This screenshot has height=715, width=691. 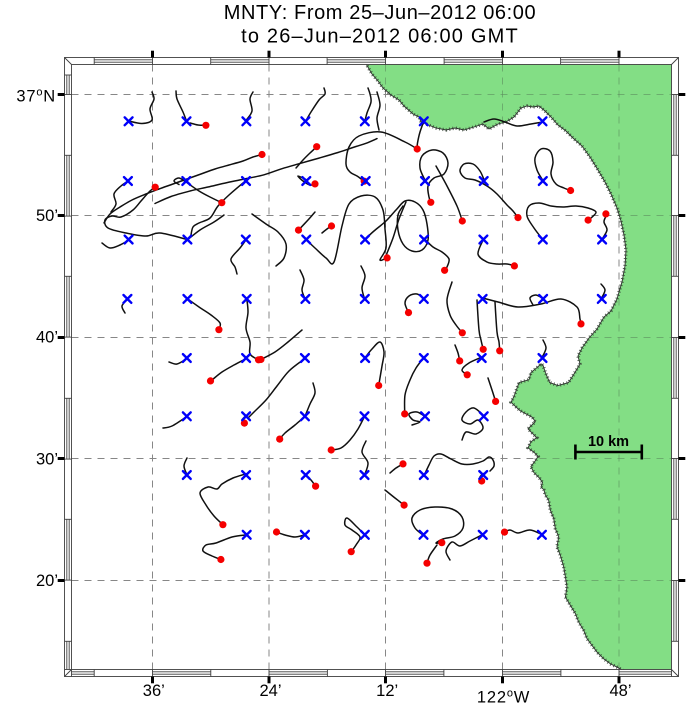 What do you see at coordinates (270, 691) in the screenshot?
I see `svg-text: 24’` at bounding box center [270, 691].